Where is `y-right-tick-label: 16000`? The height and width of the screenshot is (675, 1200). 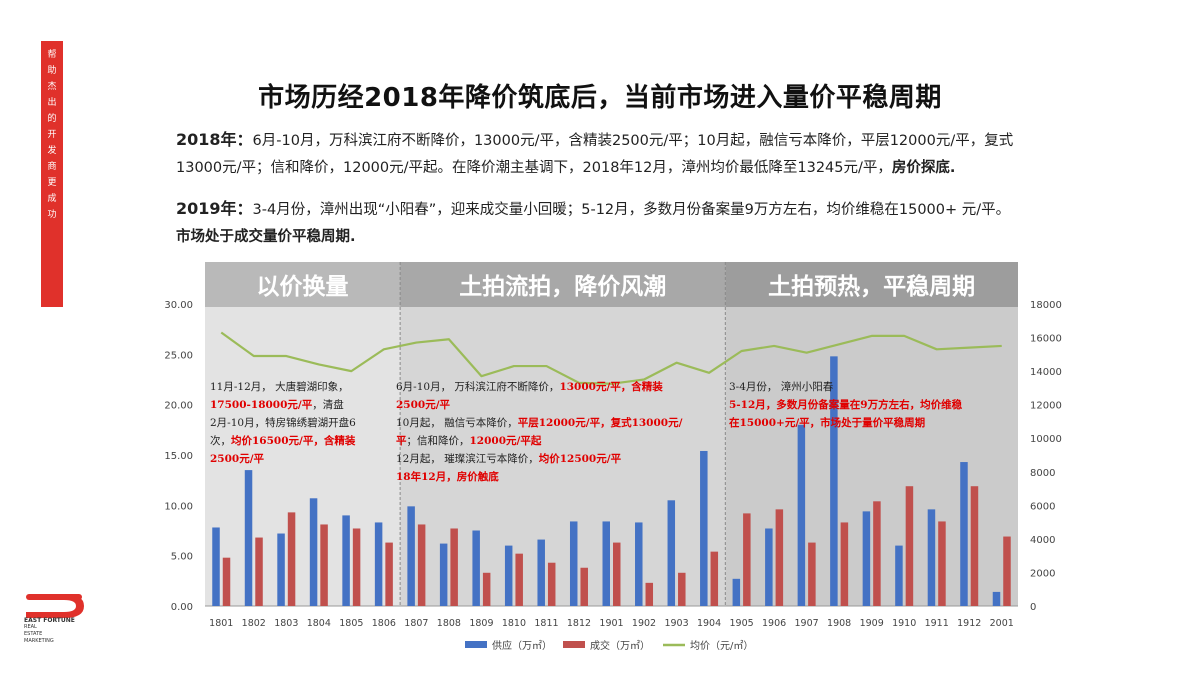 y-right-tick-label: 16000 is located at coordinates (1046, 339).